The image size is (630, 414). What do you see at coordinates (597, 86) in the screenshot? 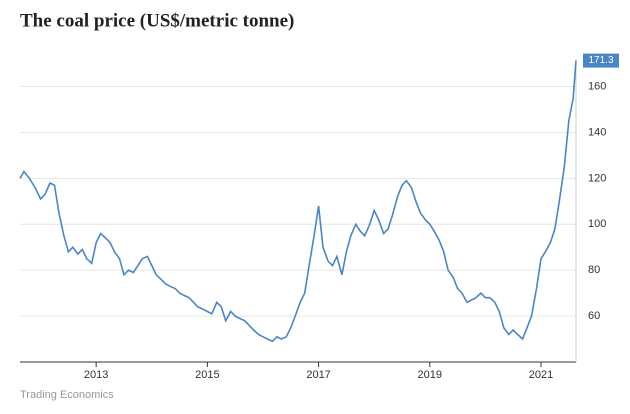
I see `y-tick-label: 160` at bounding box center [597, 86].